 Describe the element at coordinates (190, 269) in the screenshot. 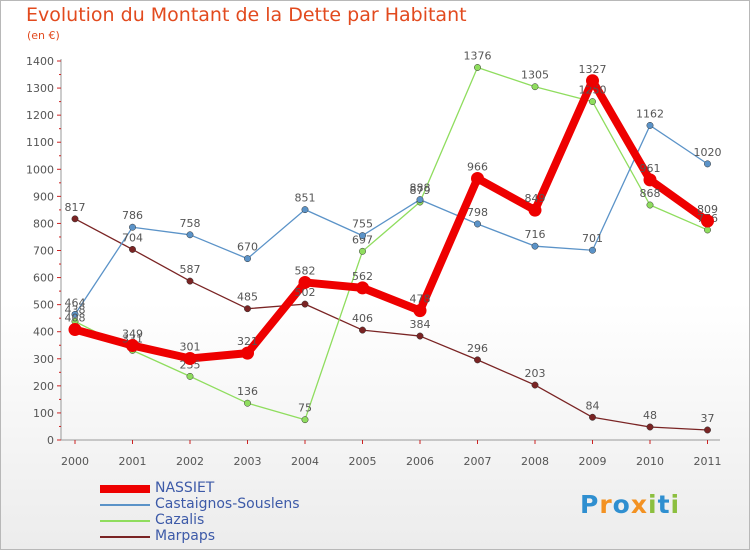

I see `data-label-marpaps: 587` at that location.